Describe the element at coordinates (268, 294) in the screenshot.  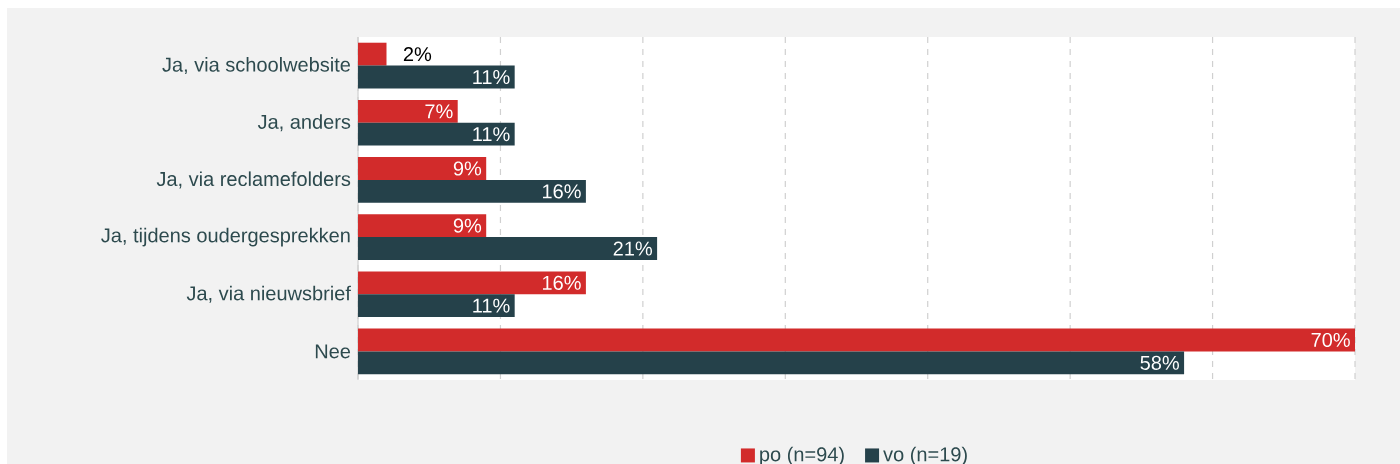
I see `y-tick-label: Ja, via nieuwsbrief` at that location.